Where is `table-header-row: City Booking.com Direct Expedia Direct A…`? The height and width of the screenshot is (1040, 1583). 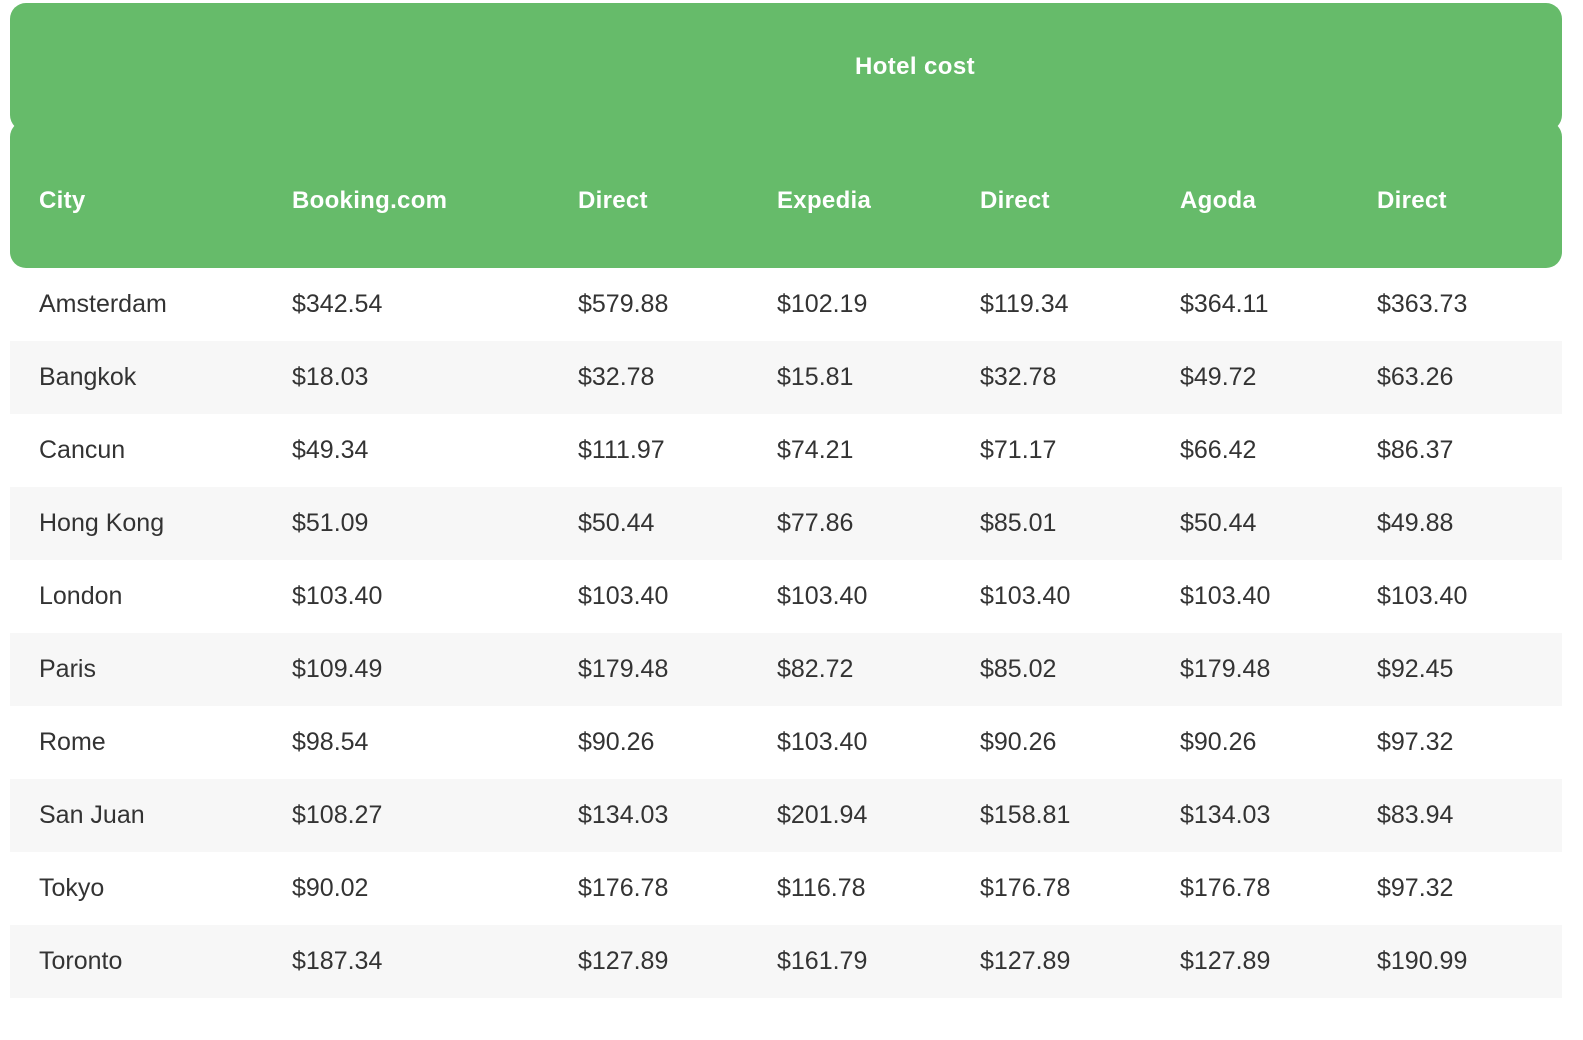 table-header-row: City Booking.com Direct Expedia Direct A… is located at coordinates (786, 194).